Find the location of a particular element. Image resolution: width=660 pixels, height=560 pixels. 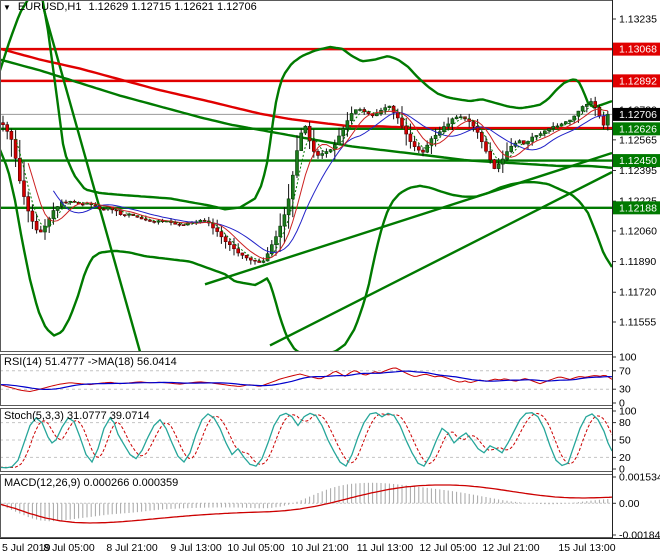

support-price-label: 1.12450 is located at coordinates (638, 161).